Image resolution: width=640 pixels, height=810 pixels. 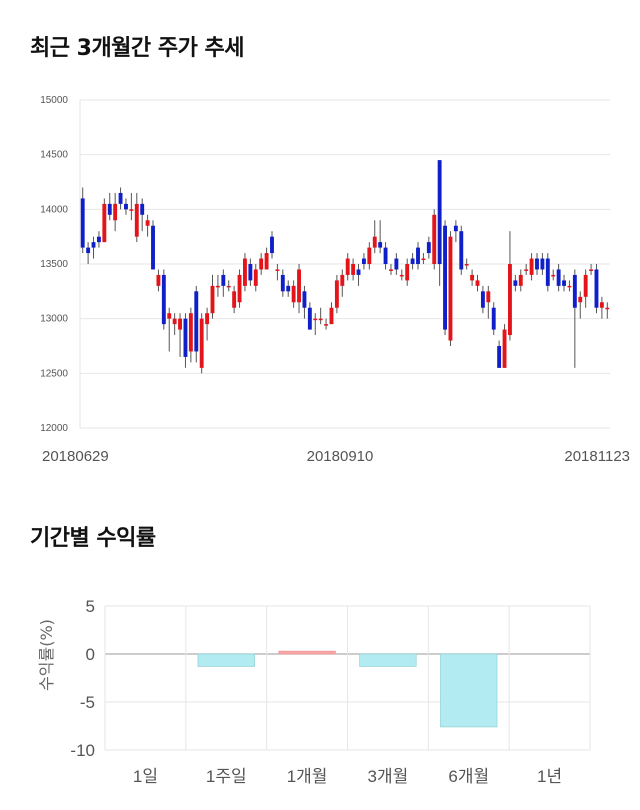 What do you see at coordinates (82, 678) in the screenshot?
I see `return-chart-y-ticks: 5 0 -5 -10` at bounding box center [82, 678].